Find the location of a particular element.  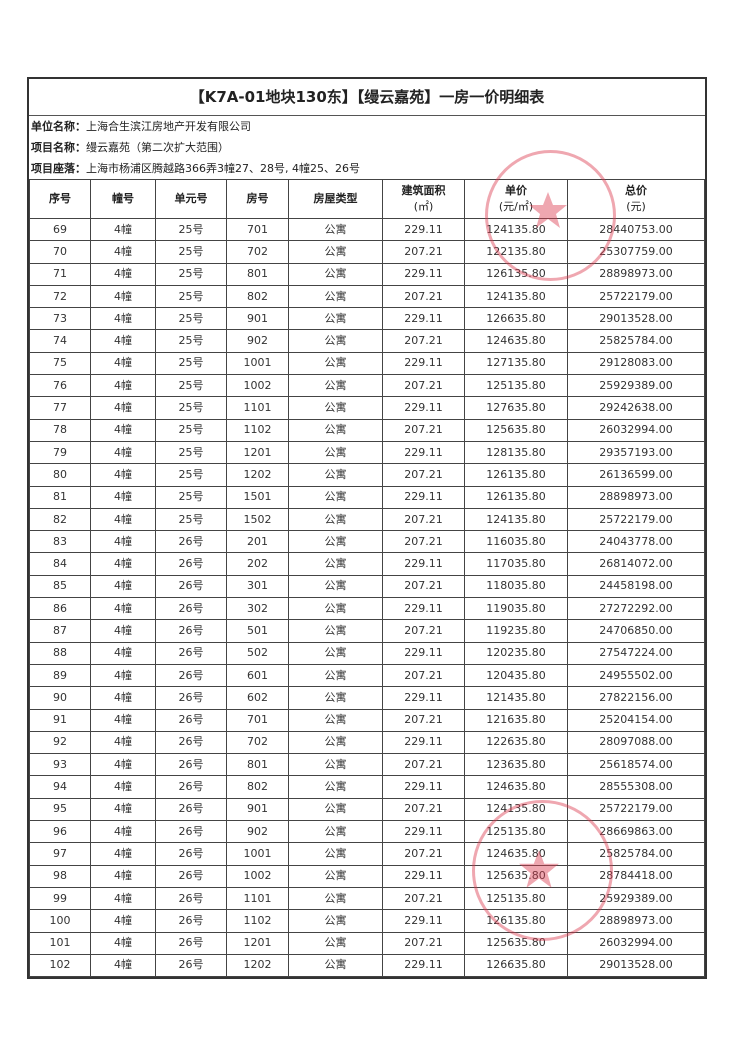

table-row: 82 4幢 25号 1502 公寓 207.21 124135.80 25722179.00 is located at coordinates (367, 519).